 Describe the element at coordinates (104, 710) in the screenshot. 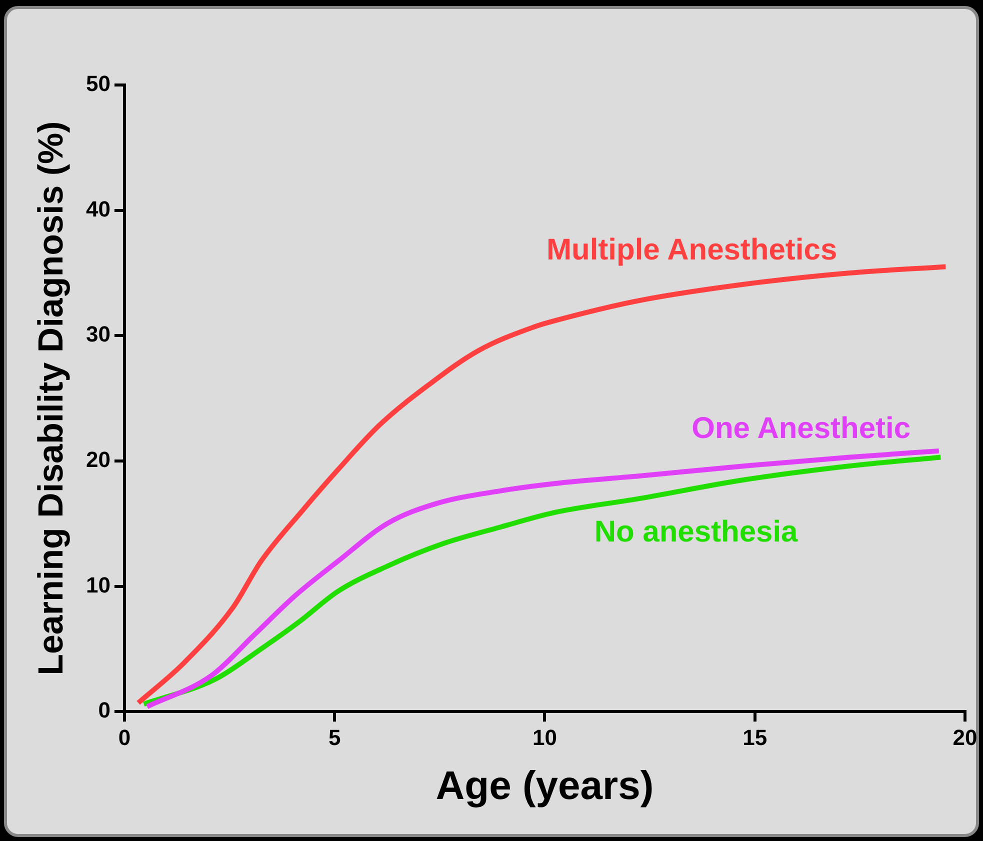

I see `y-tick-label: 0` at that location.